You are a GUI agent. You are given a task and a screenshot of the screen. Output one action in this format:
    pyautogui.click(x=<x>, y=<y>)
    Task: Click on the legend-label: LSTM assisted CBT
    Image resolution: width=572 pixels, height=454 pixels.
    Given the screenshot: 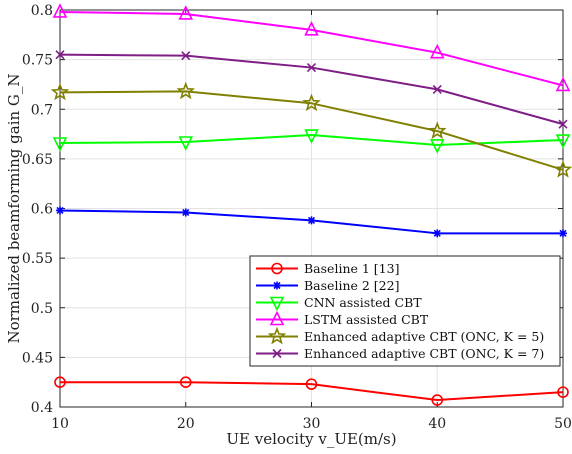 What is the action you would take?
    pyautogui.click(x=366, y=319)
    